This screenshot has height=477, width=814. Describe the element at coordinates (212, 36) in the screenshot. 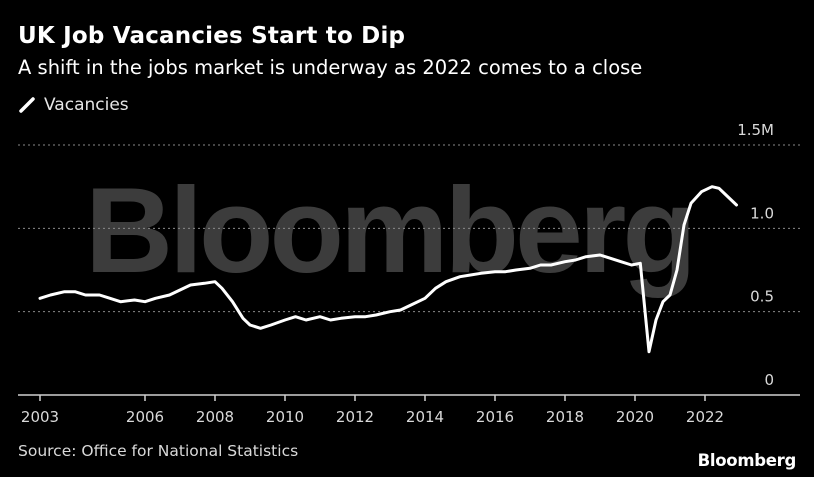

I see `chart-title: UK Job Vacancies Start to Dip` at that location.